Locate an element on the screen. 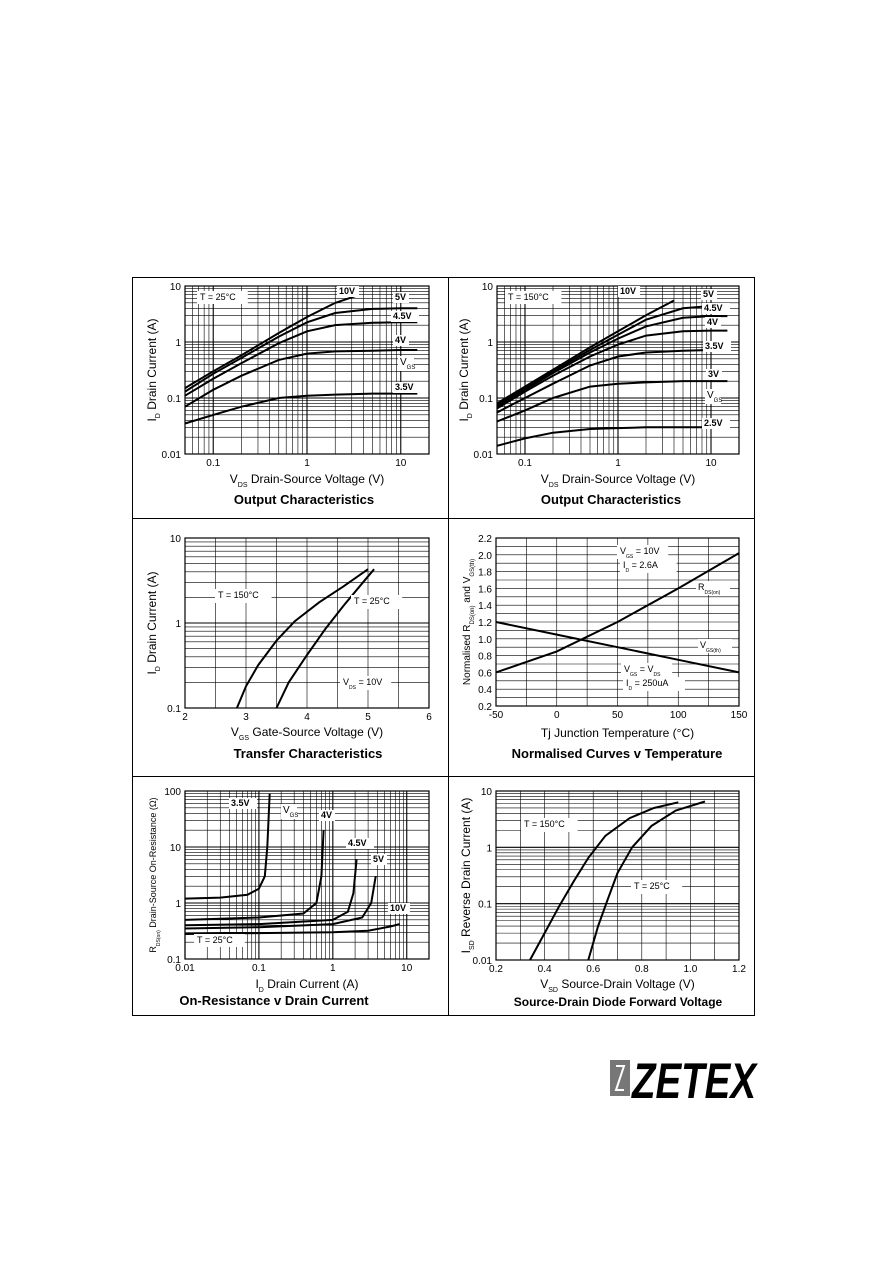 This screenshot has height=1263, width=892. x-tick-label: 0.01 is located at coordinates (185, 968).